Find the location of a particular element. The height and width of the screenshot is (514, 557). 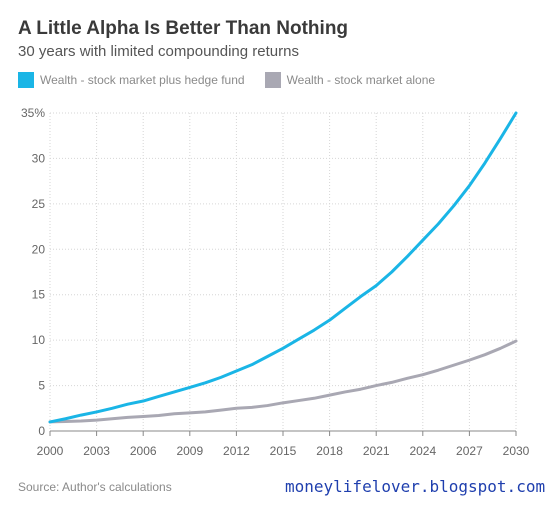

y-tick-label: 0 is located at coordinates (41, 431).